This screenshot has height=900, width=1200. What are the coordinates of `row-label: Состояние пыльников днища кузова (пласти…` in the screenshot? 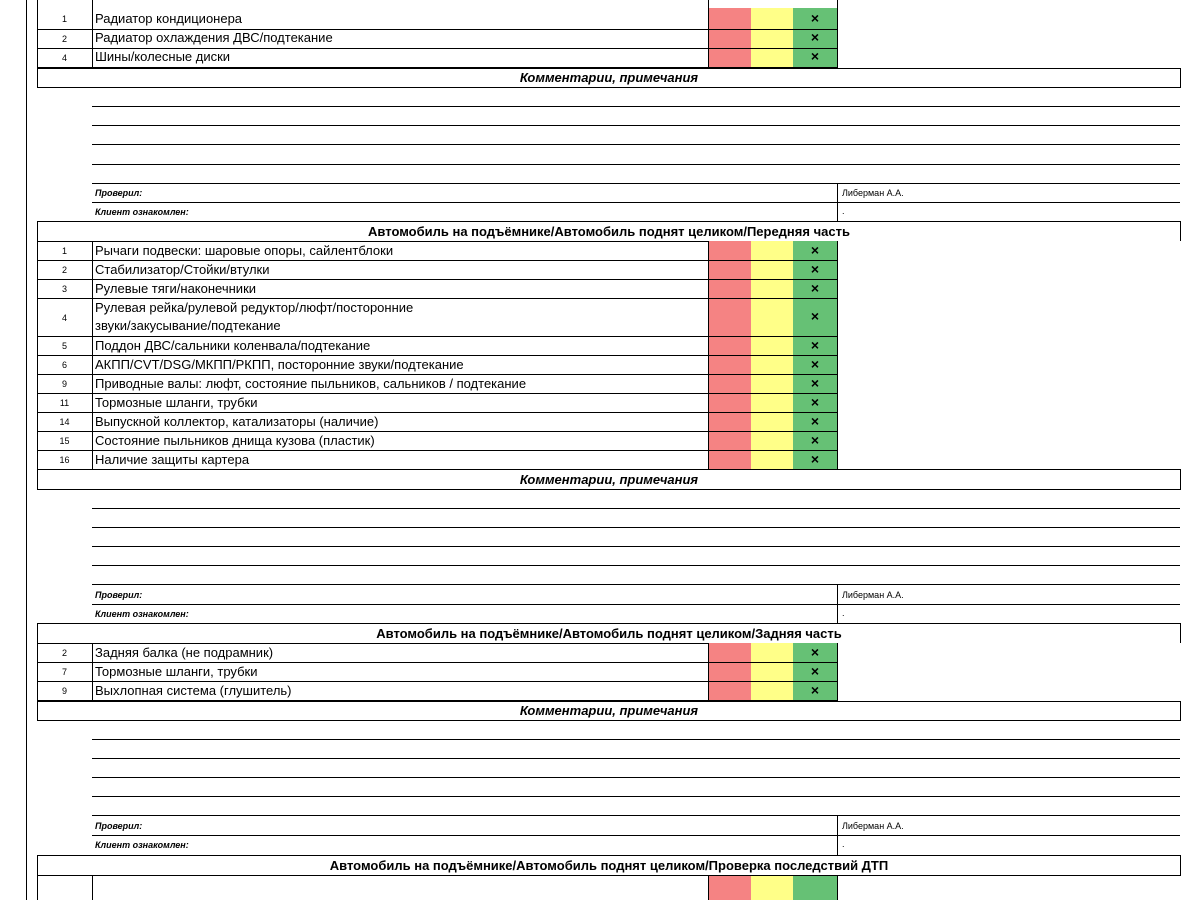 It's located at (235, 440).